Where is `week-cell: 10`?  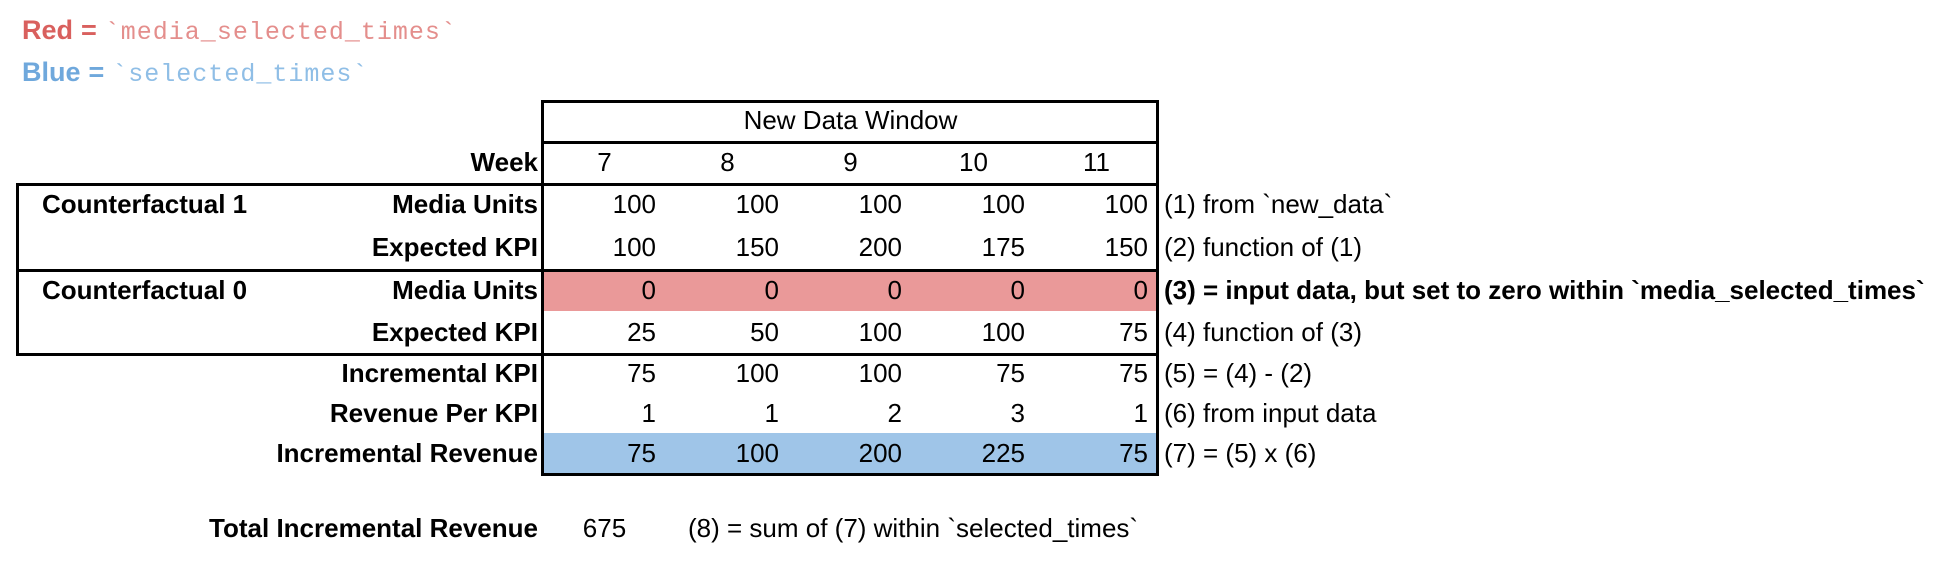 week-cell: 10 is located at coordinates (973, 162).